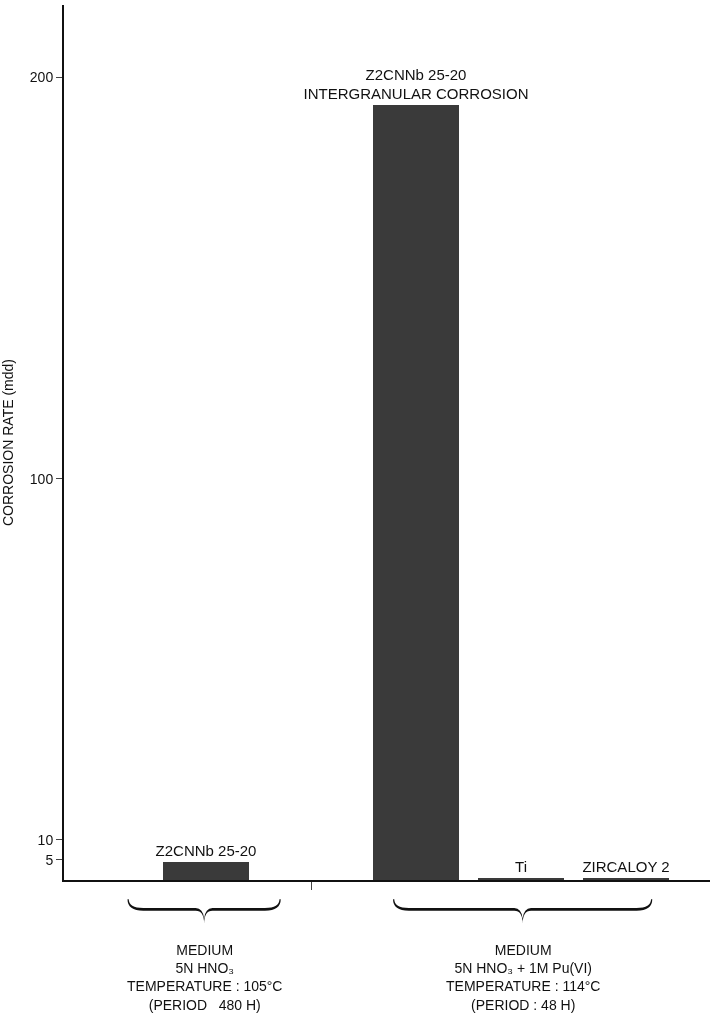  I want to click on text: MEDIUM 5N HNO₃ TEMPERATURE : 105°C (PERIOD 480 H), so click(205, 977).